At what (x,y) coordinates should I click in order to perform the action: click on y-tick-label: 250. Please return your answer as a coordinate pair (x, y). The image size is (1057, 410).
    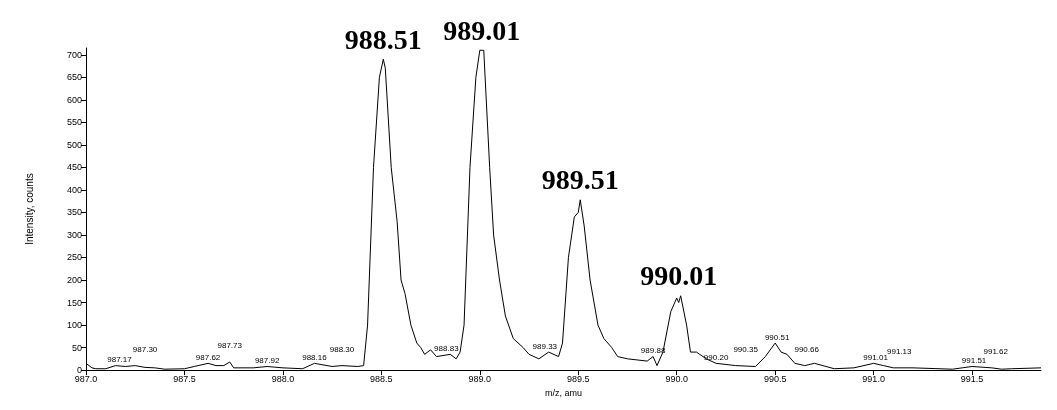
    Looking at the image, I should click on (74, 257).